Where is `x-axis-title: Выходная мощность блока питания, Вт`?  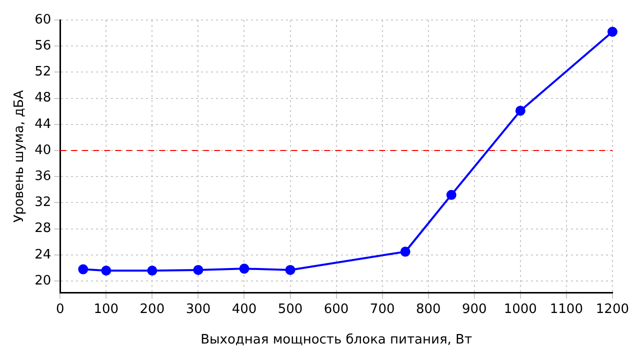 x-axis-title: Выходная мощность блока питания, Вт is located at coordinates (336, 340).